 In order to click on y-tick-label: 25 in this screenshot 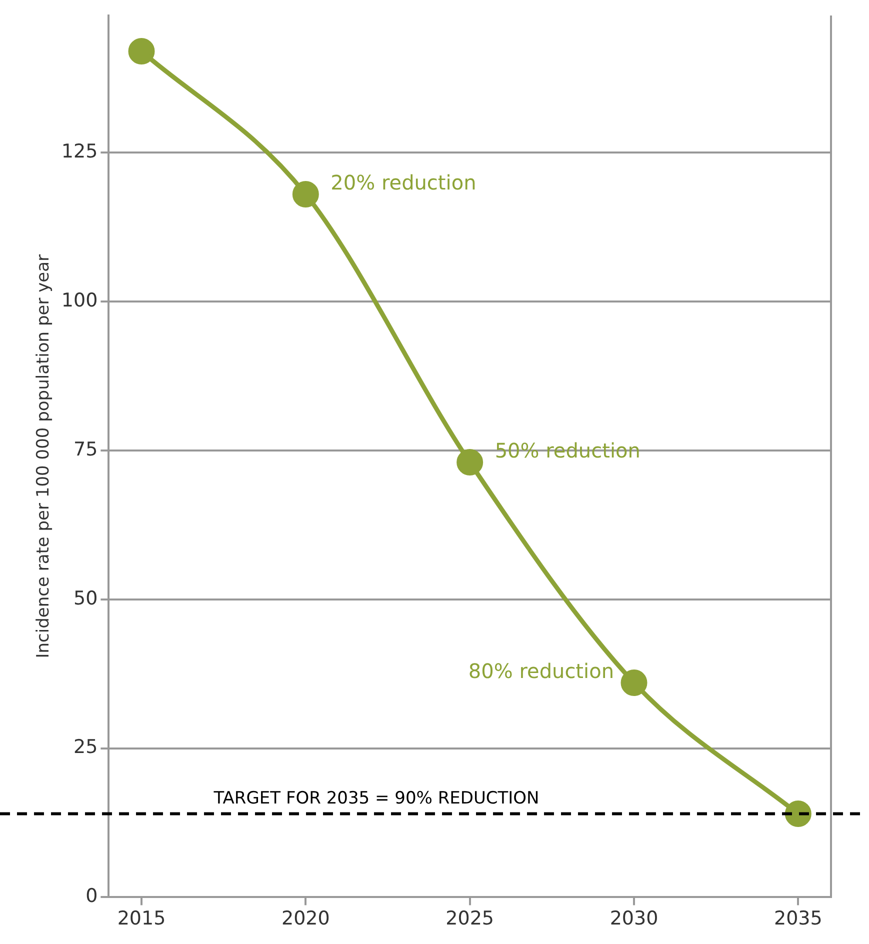, I will do `click(85, 747)`.